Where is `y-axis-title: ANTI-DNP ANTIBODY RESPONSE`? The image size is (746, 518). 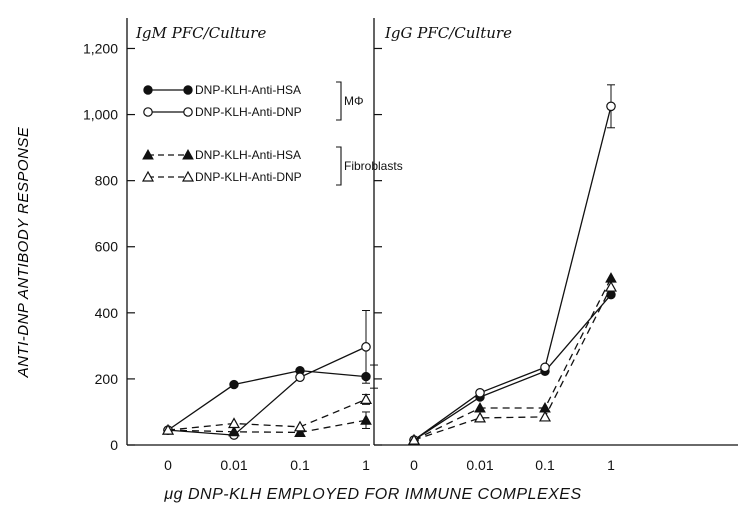 y-axis-title: ANTI-DNP ANTIBODY RESPONSE is located at coordinates (23, 252).